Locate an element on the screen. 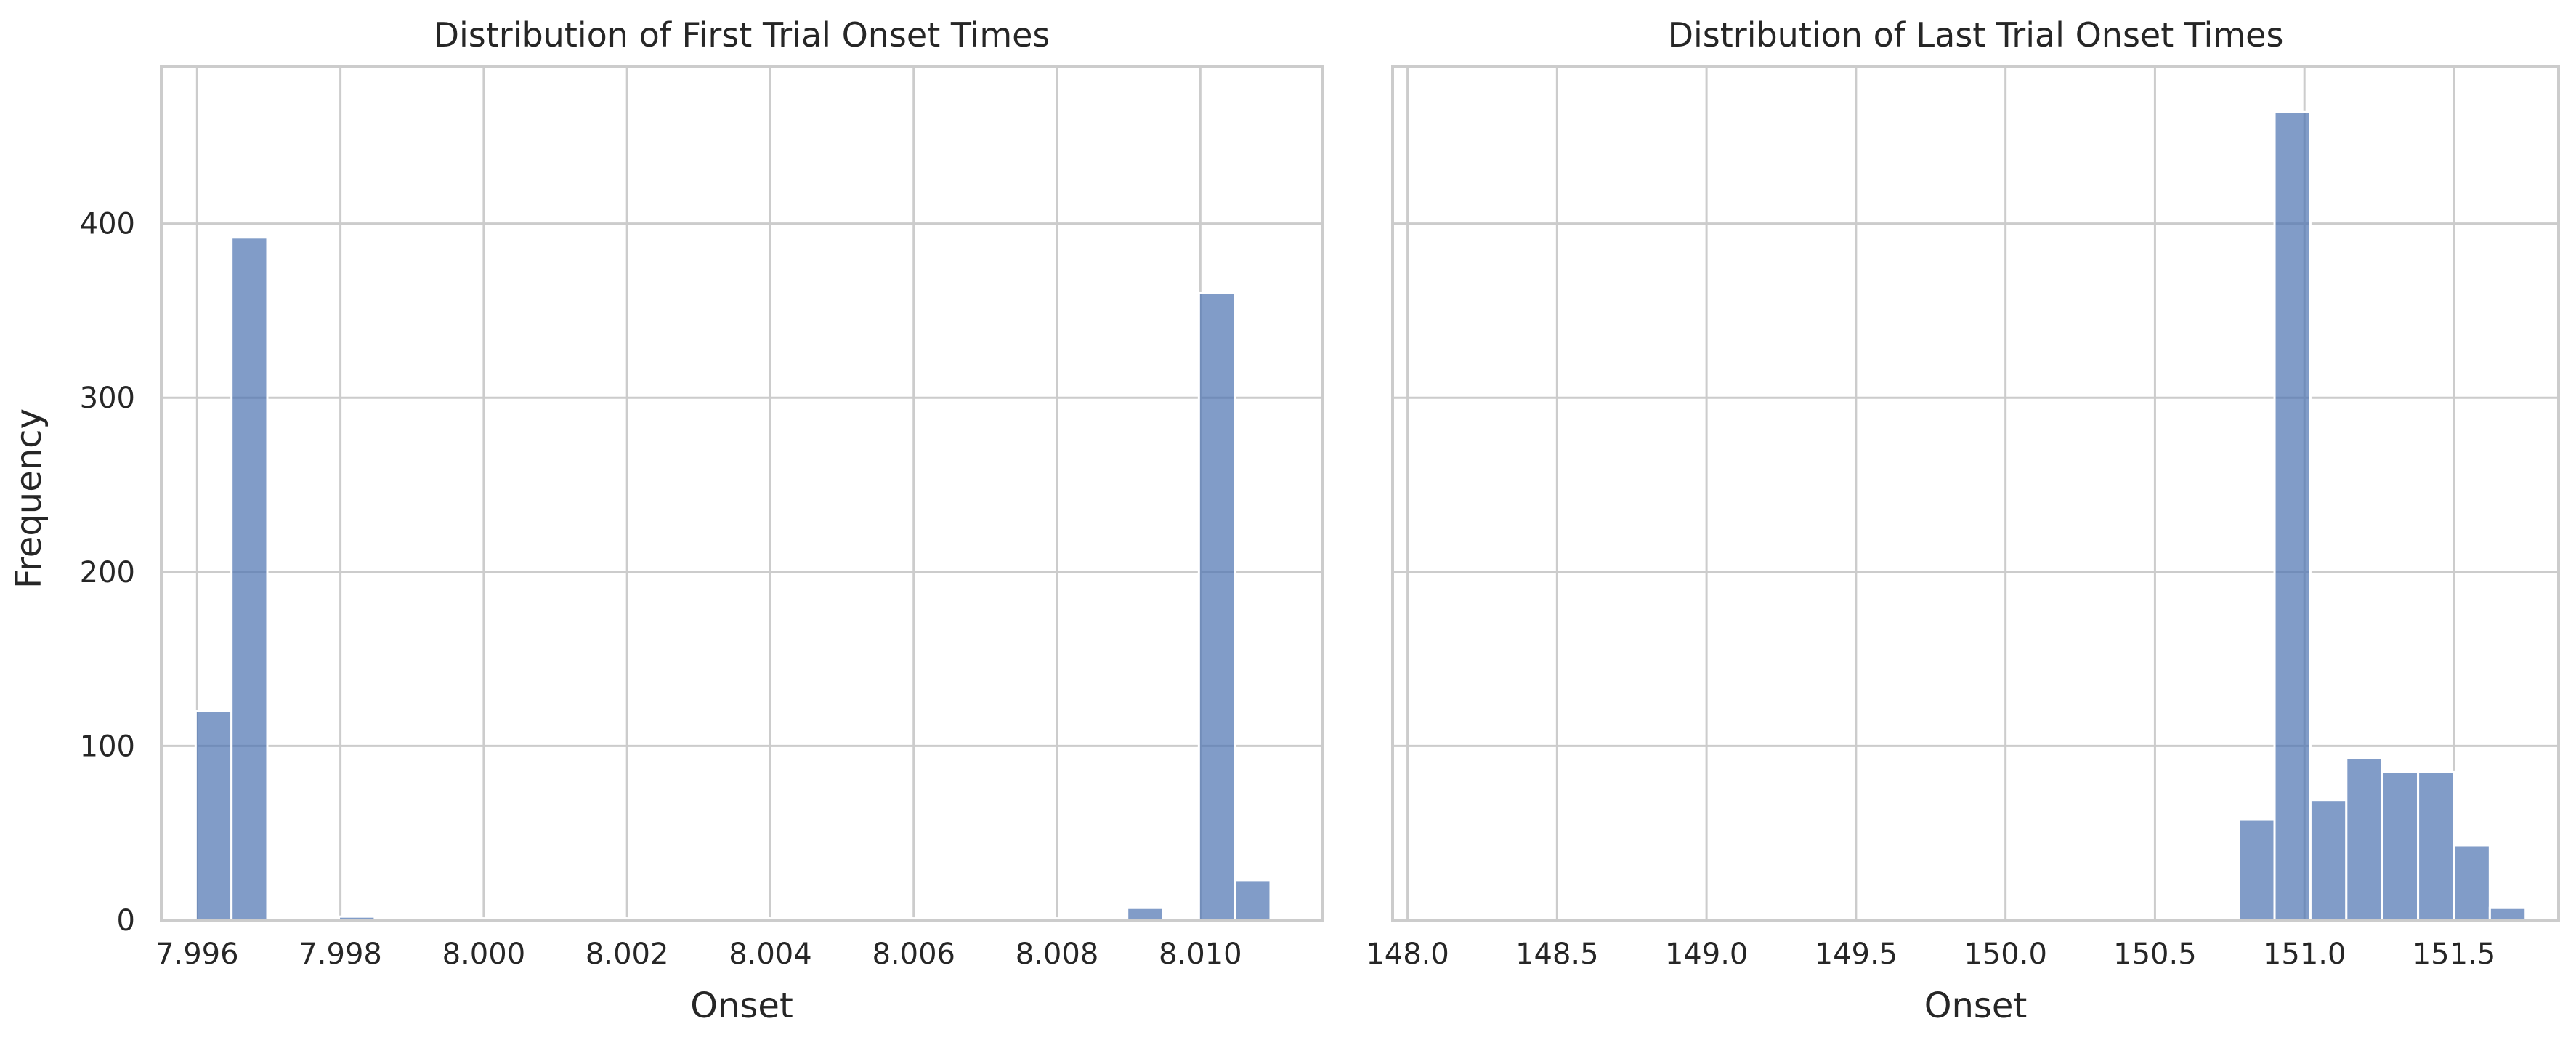 The width and height of the screenshot is (2576, 1048). x-tick-label: 8.004 is located at coordinates (770, 954).